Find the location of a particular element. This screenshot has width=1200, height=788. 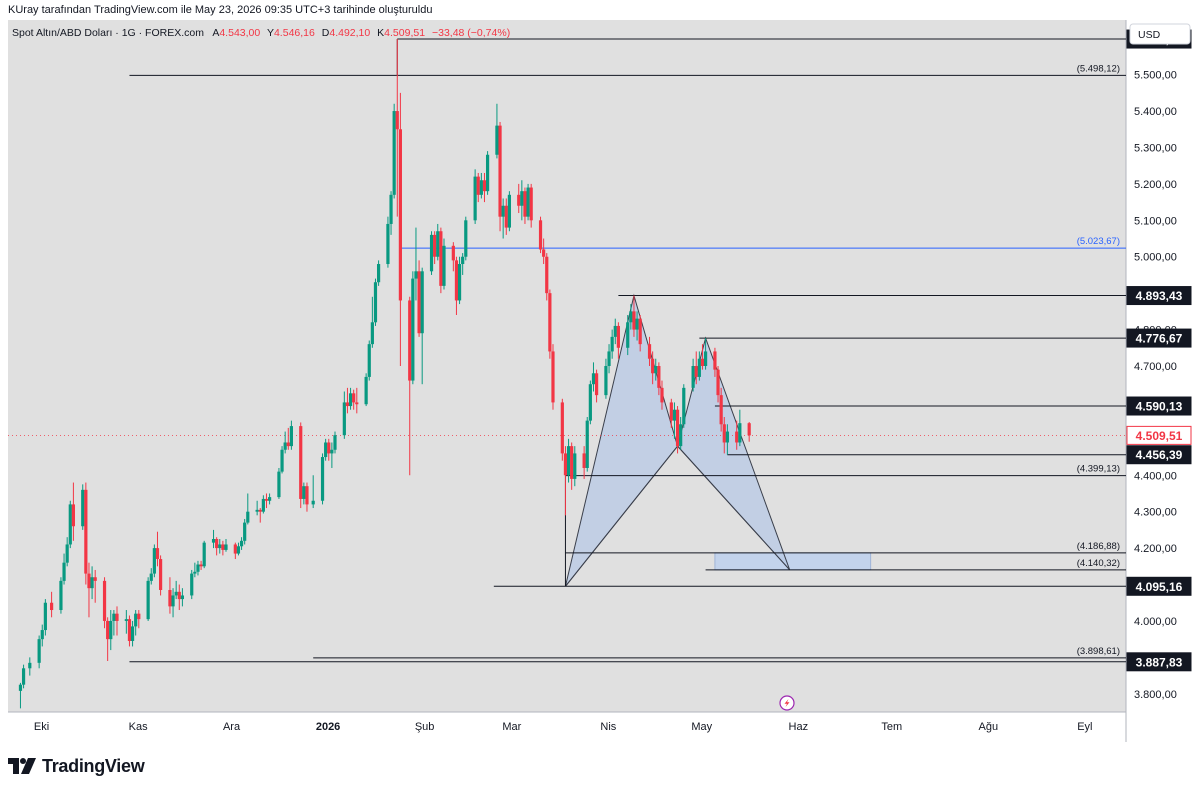

flash-icon is located at coordinates (787, 703).